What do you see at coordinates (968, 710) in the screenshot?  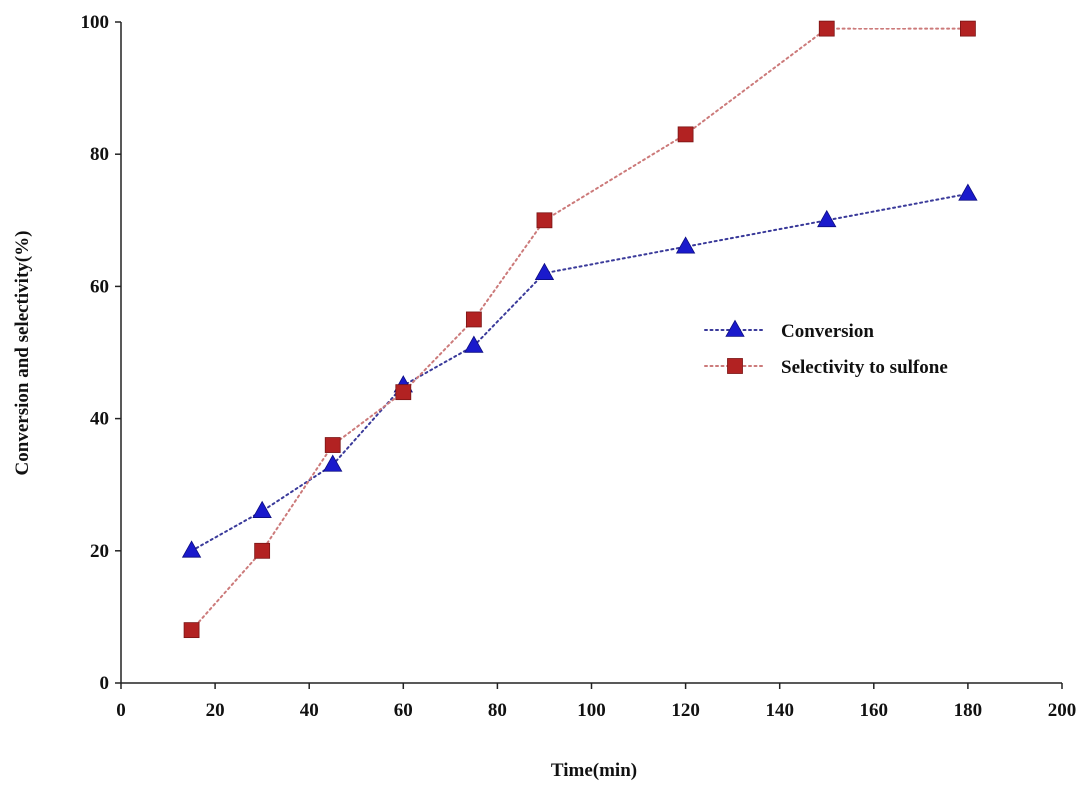 I see `x-tick-label: 180` at bounding box center [968, 710].